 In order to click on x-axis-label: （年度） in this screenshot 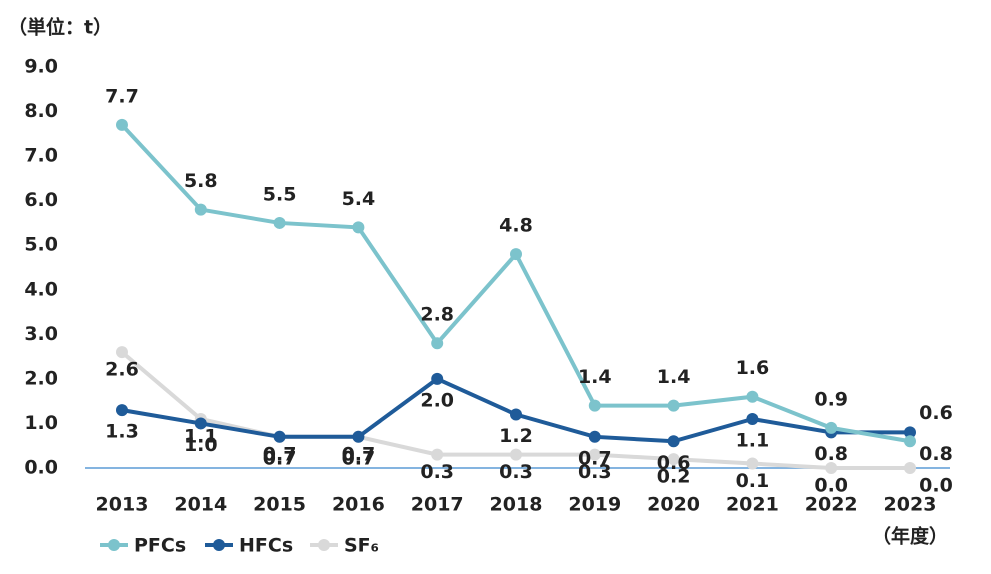, I will do `click(910, 536)`.